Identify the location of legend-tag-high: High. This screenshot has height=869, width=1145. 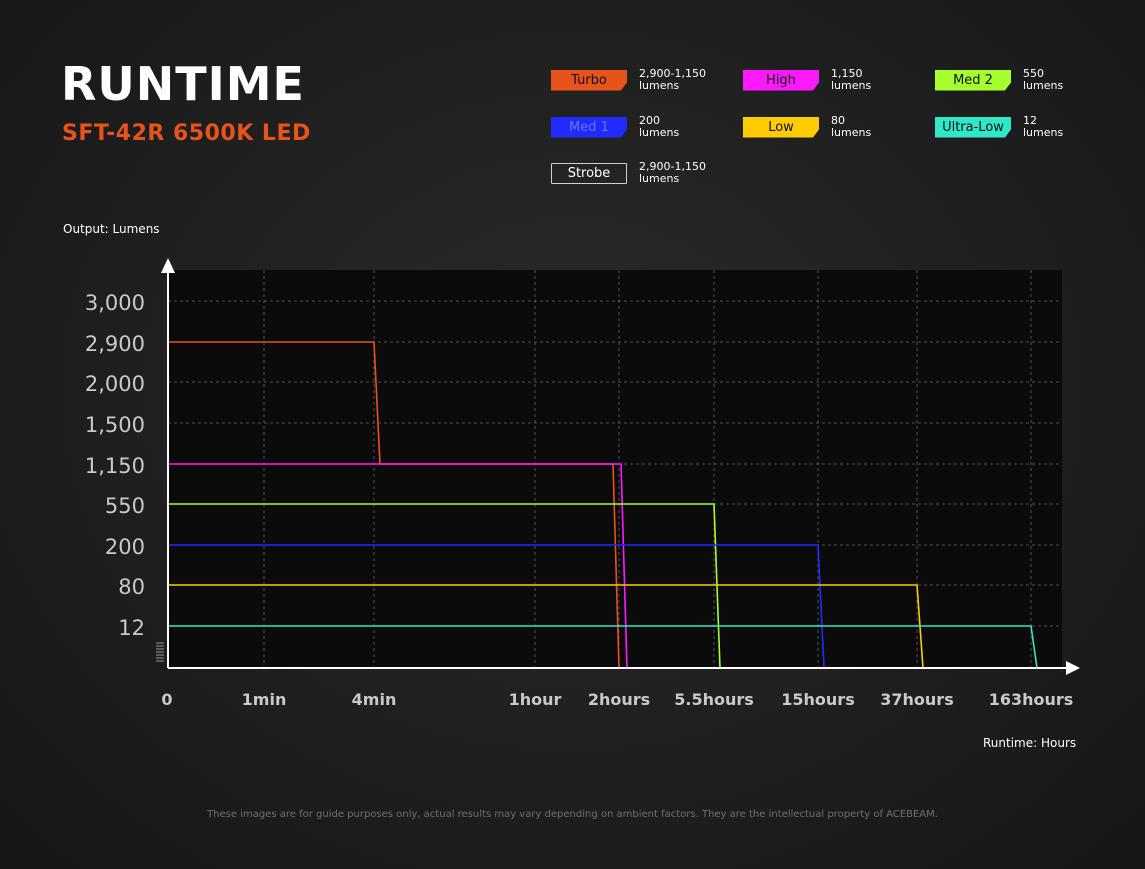
(781, 80).